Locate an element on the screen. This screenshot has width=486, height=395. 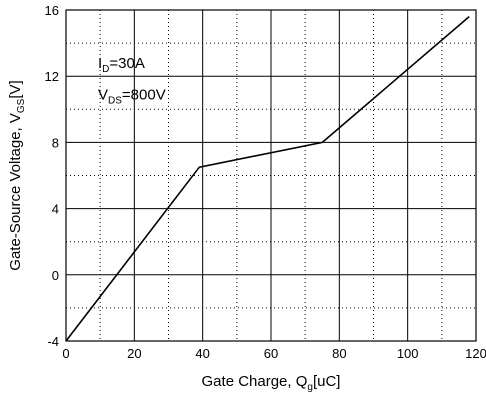
x-tick-label: 100 is located at coordinates (408, 353).